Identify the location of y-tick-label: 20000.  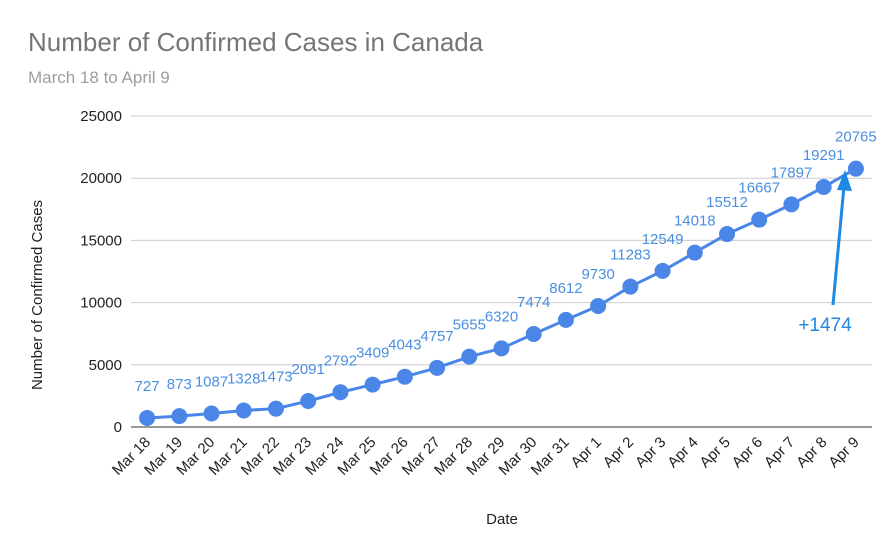
(101, 178).